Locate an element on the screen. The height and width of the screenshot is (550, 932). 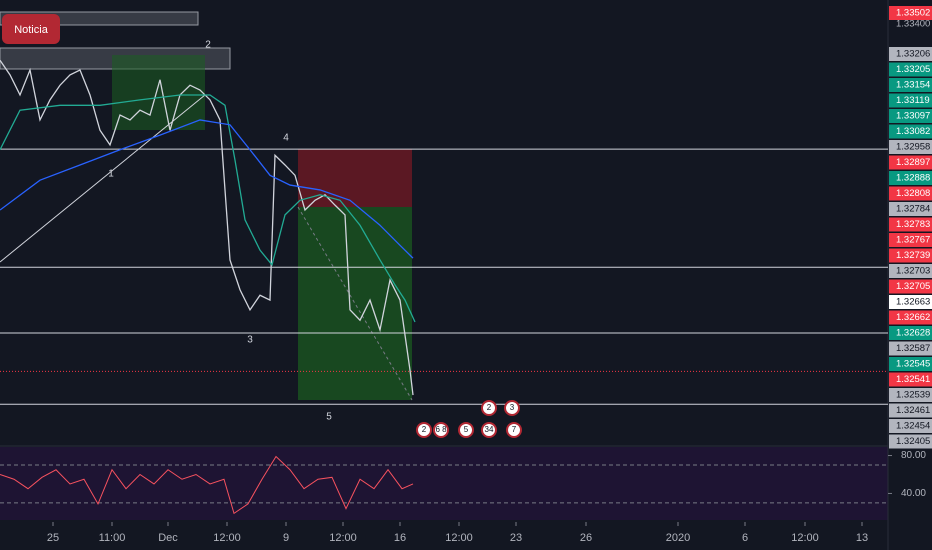
event-label: 6 8 is located at coordinates (441, 429).